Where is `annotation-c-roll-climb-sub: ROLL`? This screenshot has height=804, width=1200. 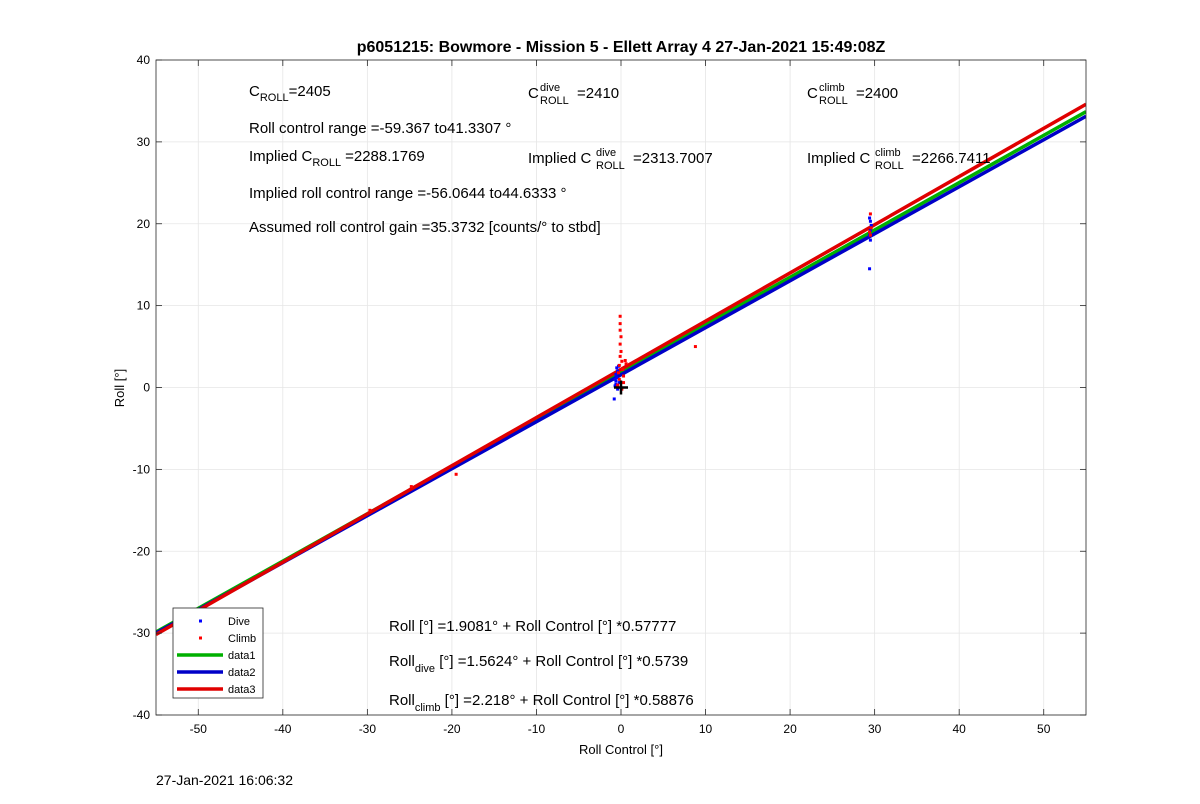 annotation-c-roll-climb-sub: ROLL is located at coordinates (833, 101).